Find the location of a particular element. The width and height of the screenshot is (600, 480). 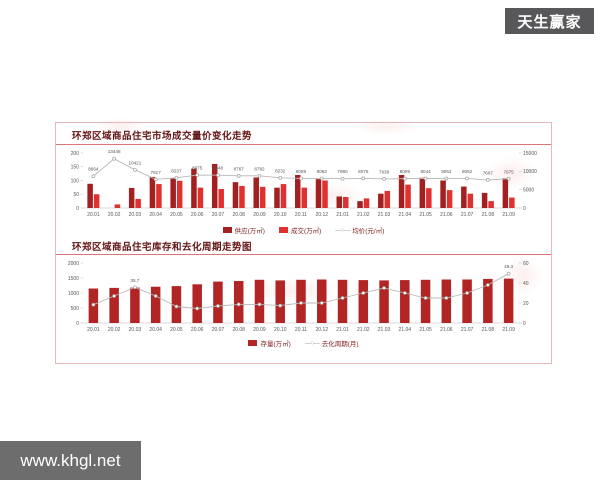

svg-text: 200 is located at coordinates (75, 154).